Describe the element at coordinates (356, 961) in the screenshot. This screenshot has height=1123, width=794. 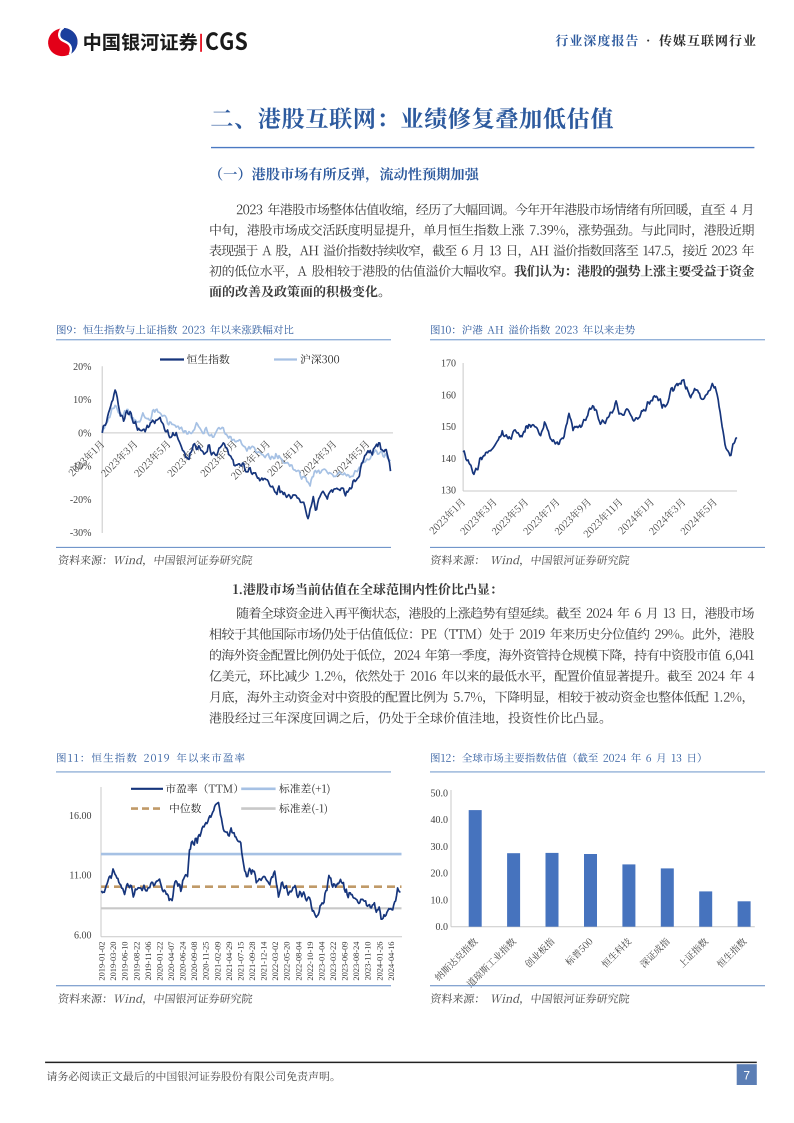
I see `svg-text: 2023-08-24` at that location.